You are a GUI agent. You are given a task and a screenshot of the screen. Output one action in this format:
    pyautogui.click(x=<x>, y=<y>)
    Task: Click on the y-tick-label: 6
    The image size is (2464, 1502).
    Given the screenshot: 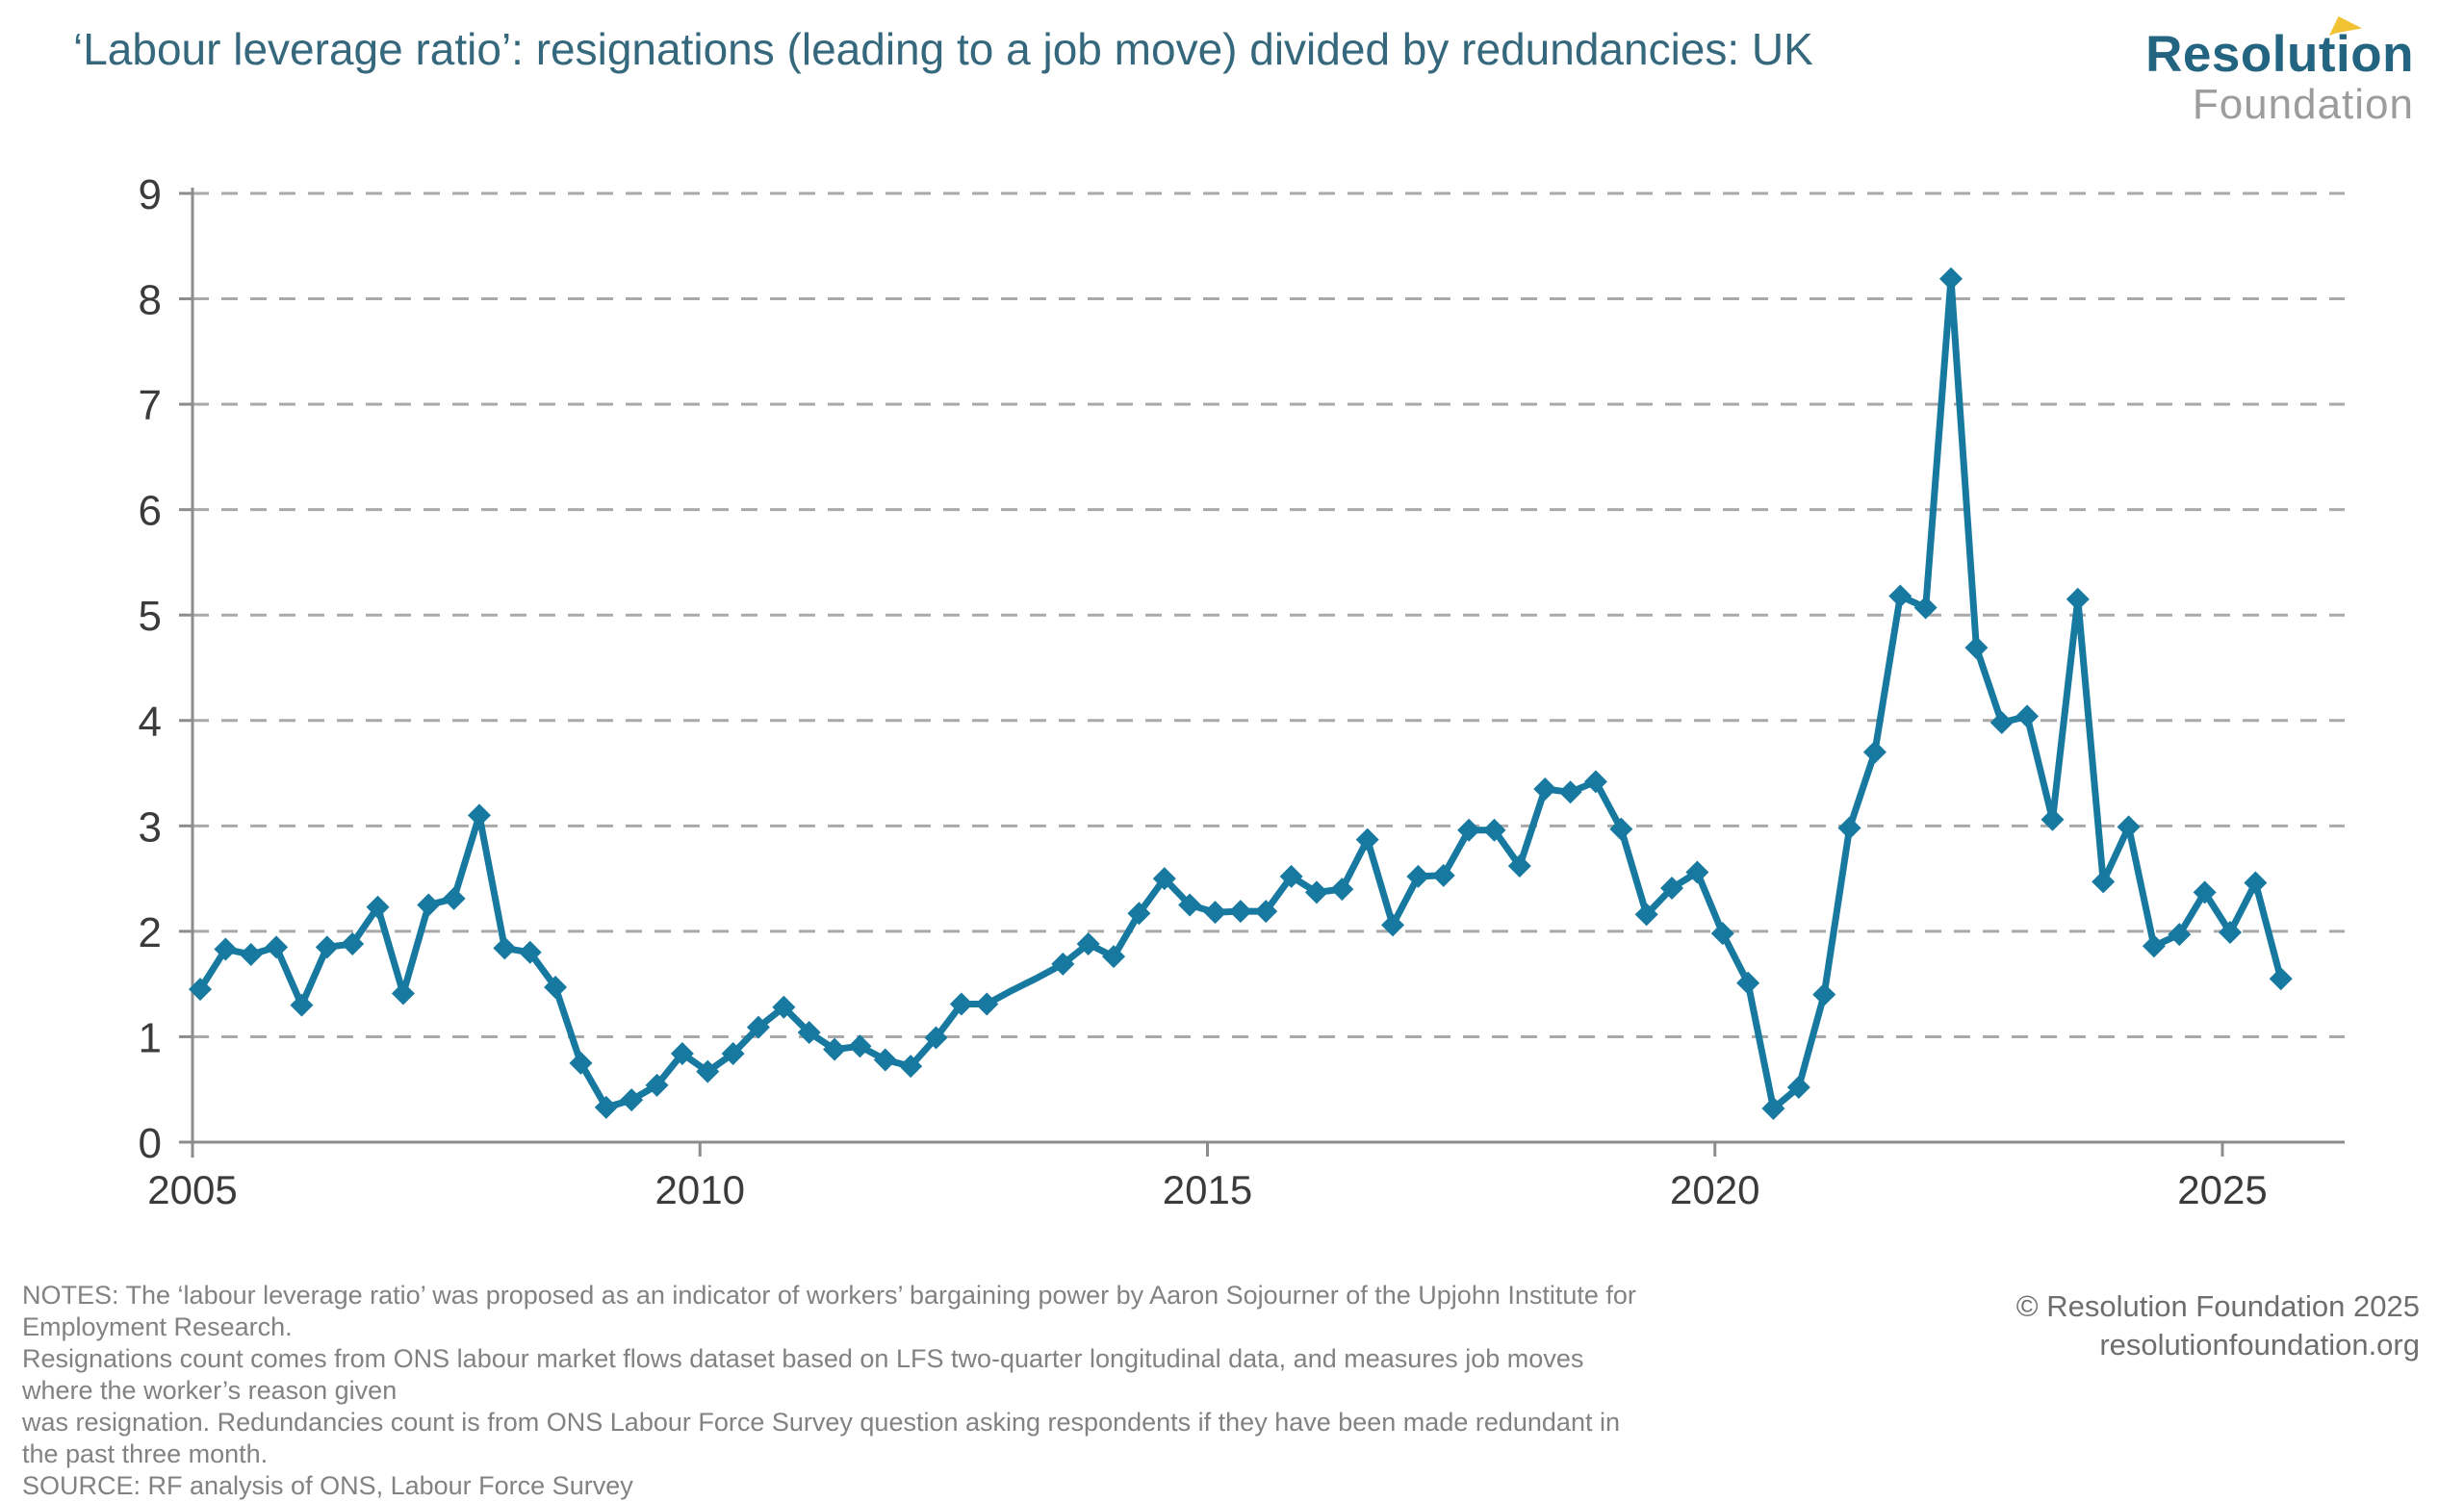 What is the action you would take?
    pyautogui.click(x=150, y=511)
    